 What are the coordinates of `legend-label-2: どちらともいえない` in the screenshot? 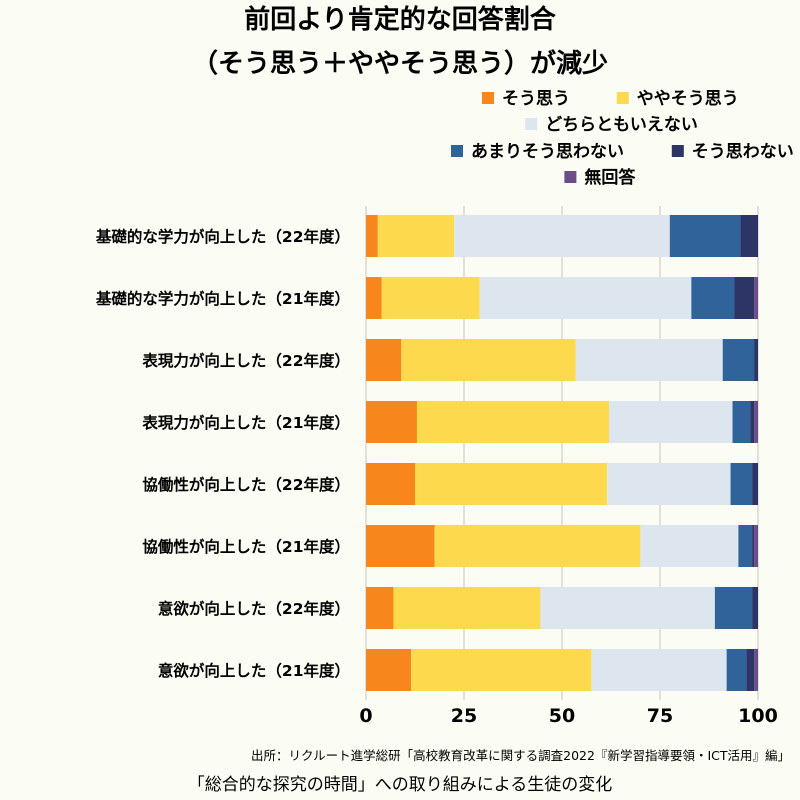 It's located at (621, 125).